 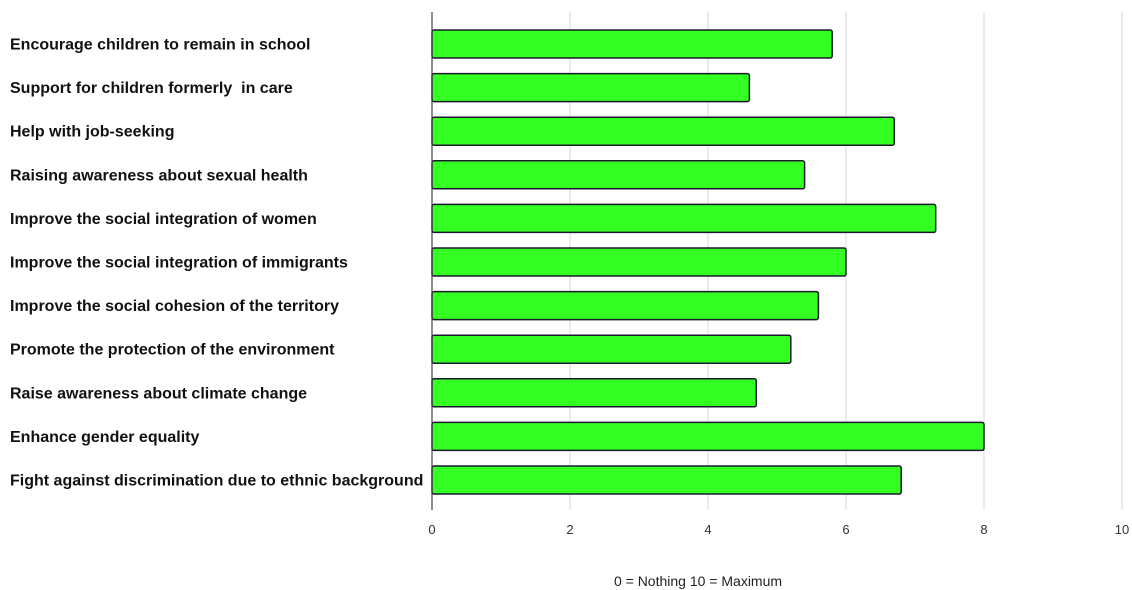 I want to click on category-label: Enhance gender equality, so click(x=104, y=437).